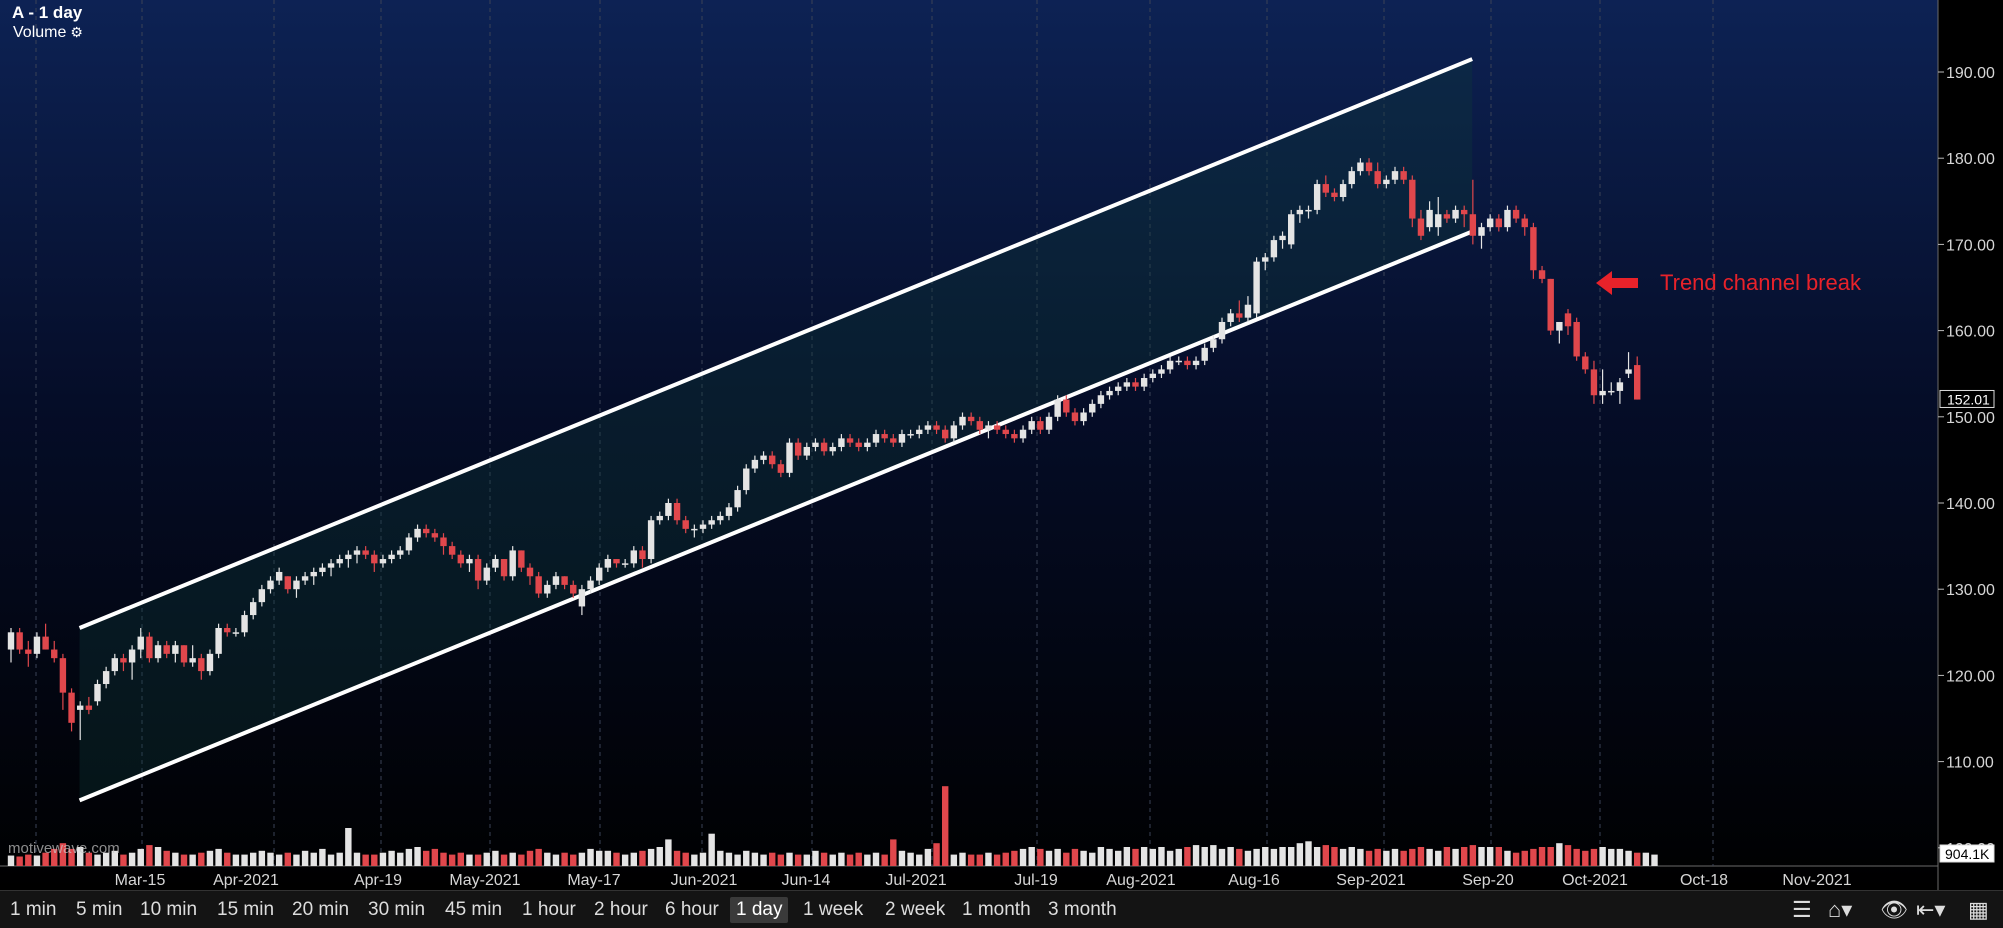  I want to click on price-tick-label: 150.00, so click(1970, 418).